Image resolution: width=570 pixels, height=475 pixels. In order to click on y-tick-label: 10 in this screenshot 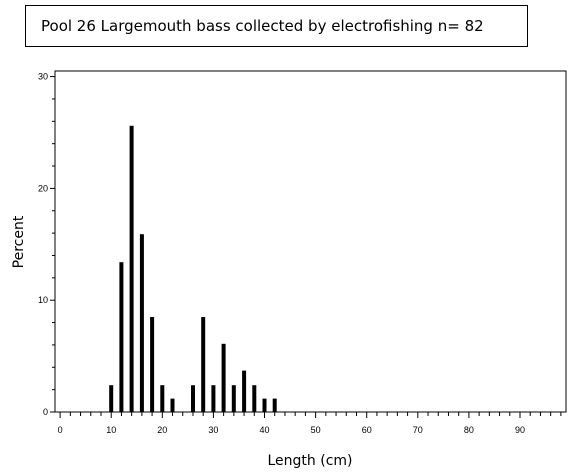, I will do `click(43, 300)`.